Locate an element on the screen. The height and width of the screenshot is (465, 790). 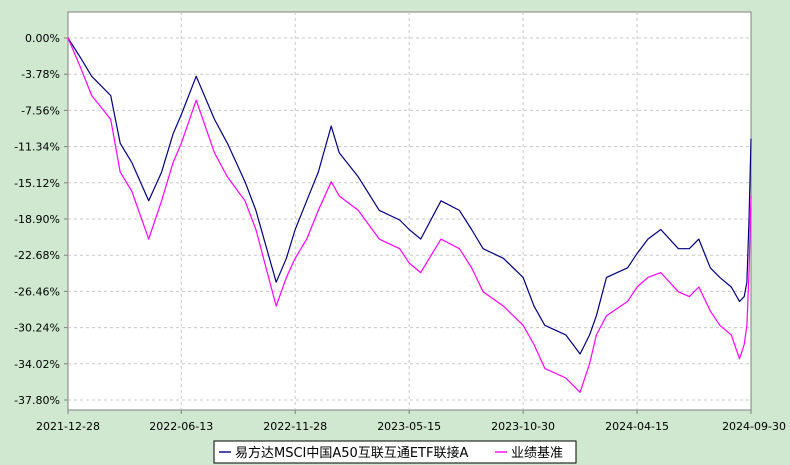
x-tick-label: 2022-06-13 is located at coordinates (181, 426).